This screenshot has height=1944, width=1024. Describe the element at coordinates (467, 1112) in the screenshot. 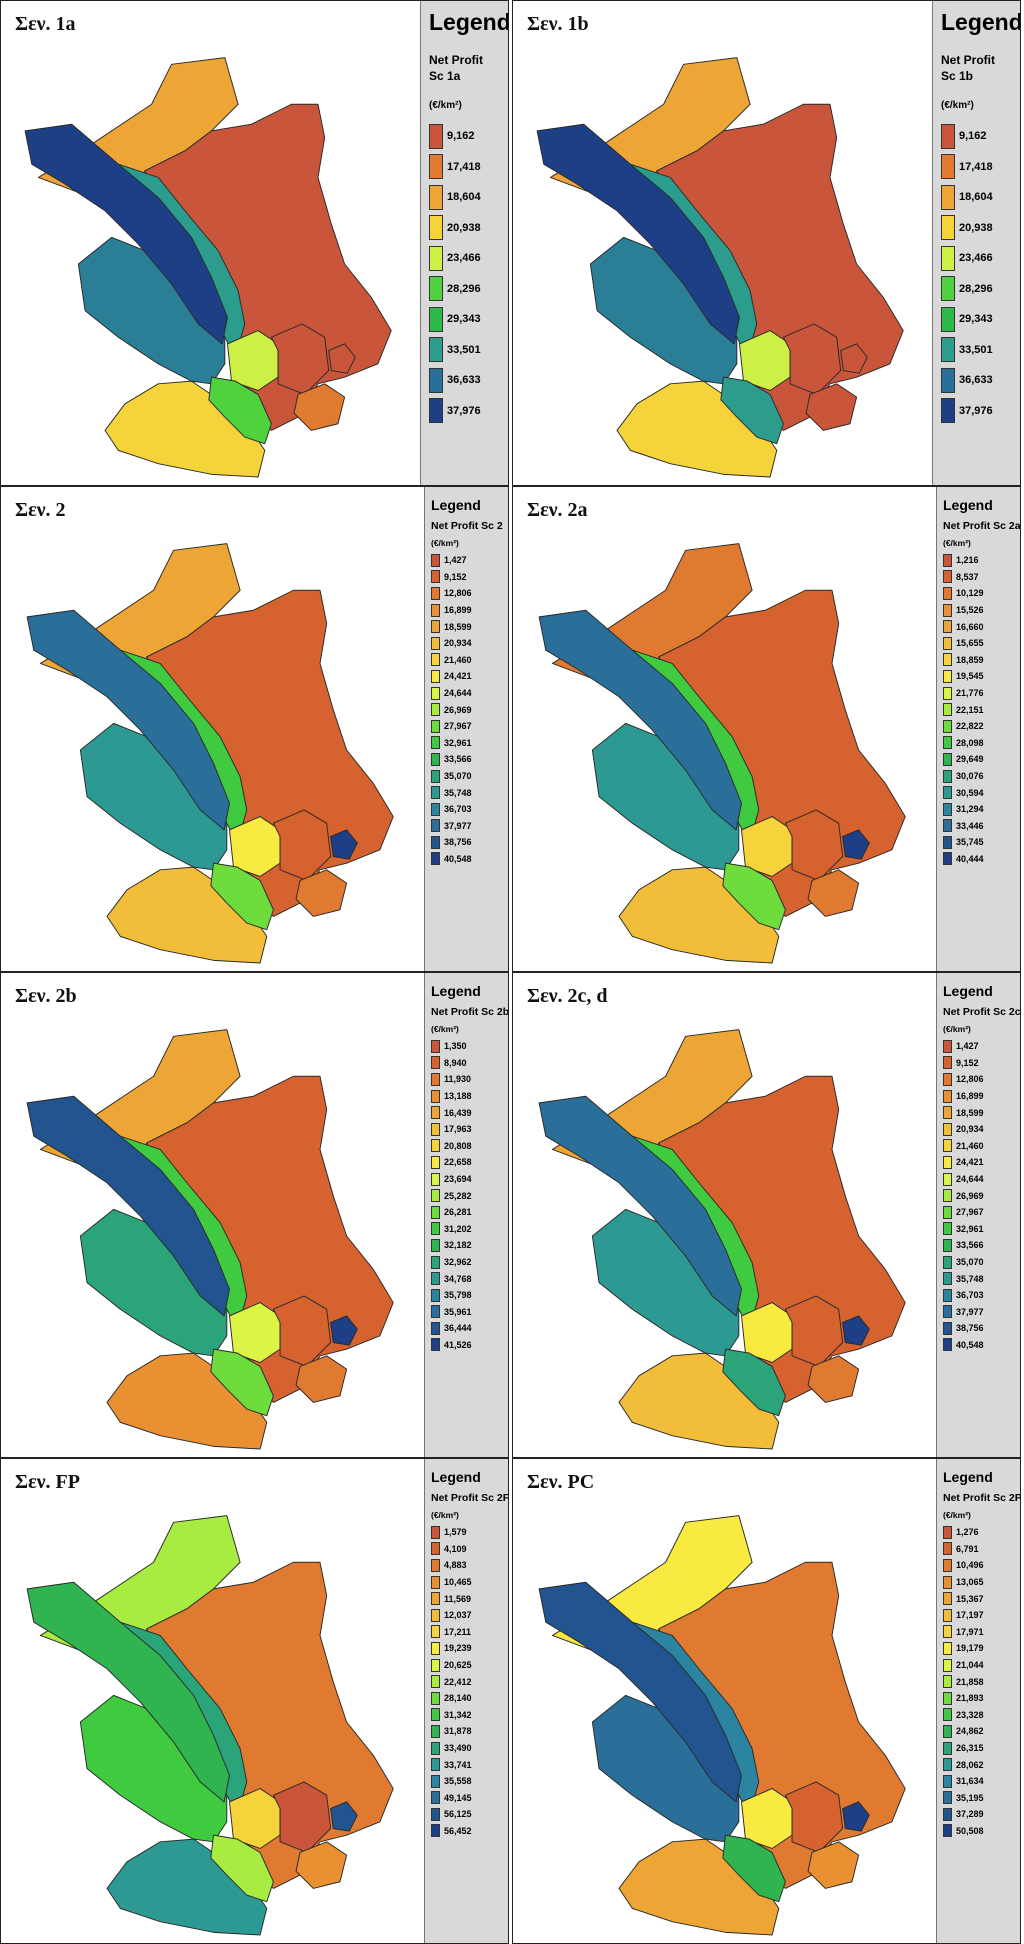

I see `legend-item: 16,439` at that location.